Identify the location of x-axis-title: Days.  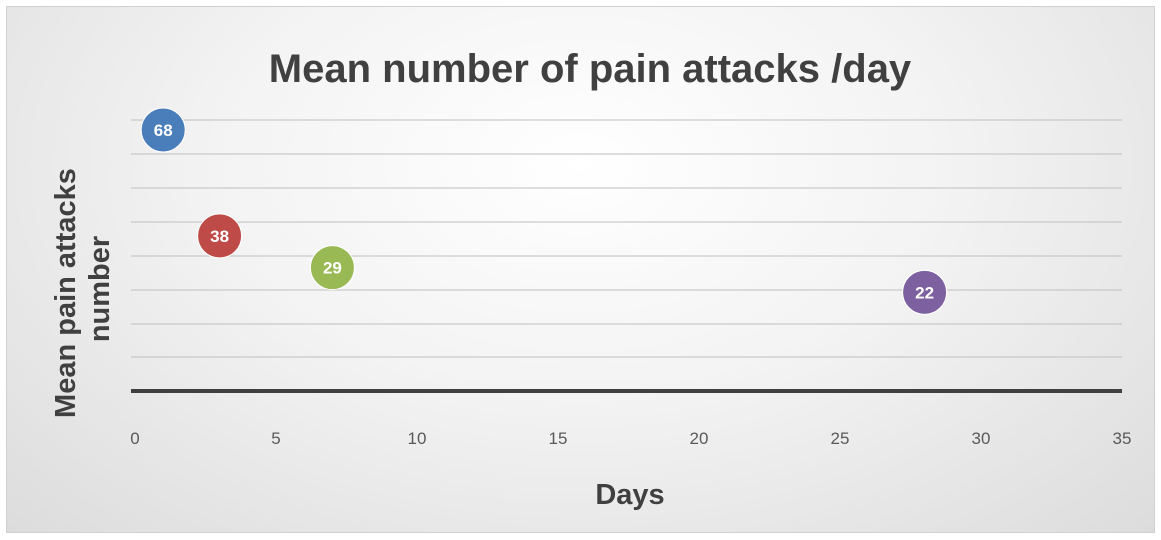
(629, 495).